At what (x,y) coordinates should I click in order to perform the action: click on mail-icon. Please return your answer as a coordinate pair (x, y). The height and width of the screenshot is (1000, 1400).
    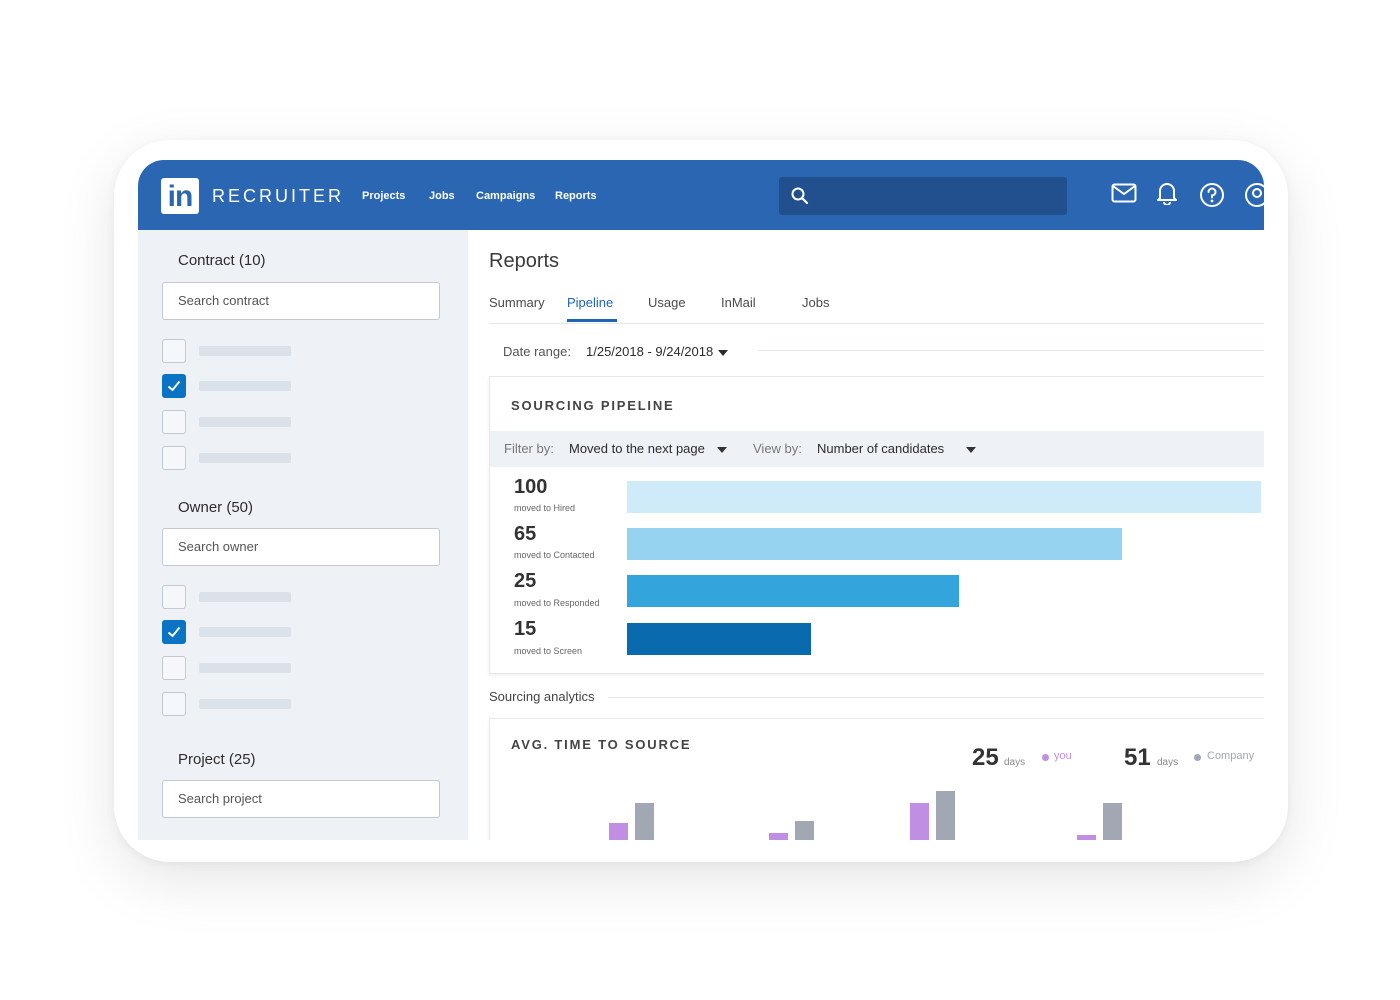
    Looking at the image, I should click on (1124, 193).